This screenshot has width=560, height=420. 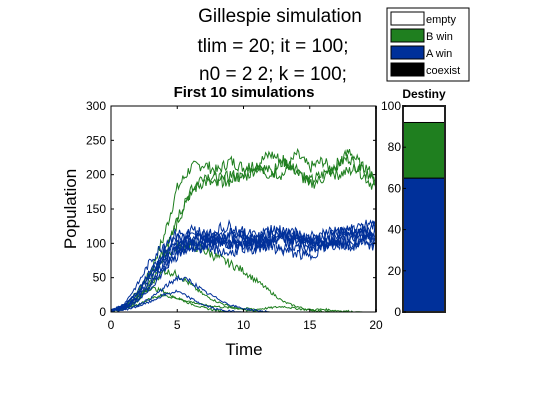 I want to click on destiny-stacked-bar: Destiny 0 20 40 60 80 100, so click(x=413, y=203).